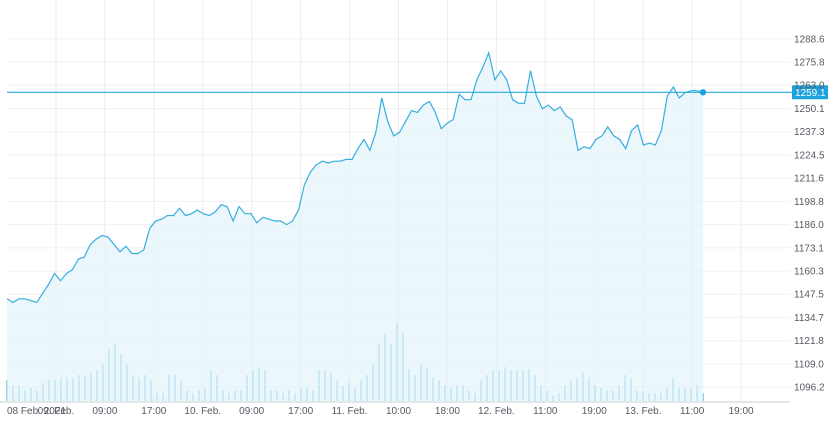 The width and height of the screenshot is (835, 427). I want to click on x-tick-label: 08 Feb. 2021, so click(36, 411).